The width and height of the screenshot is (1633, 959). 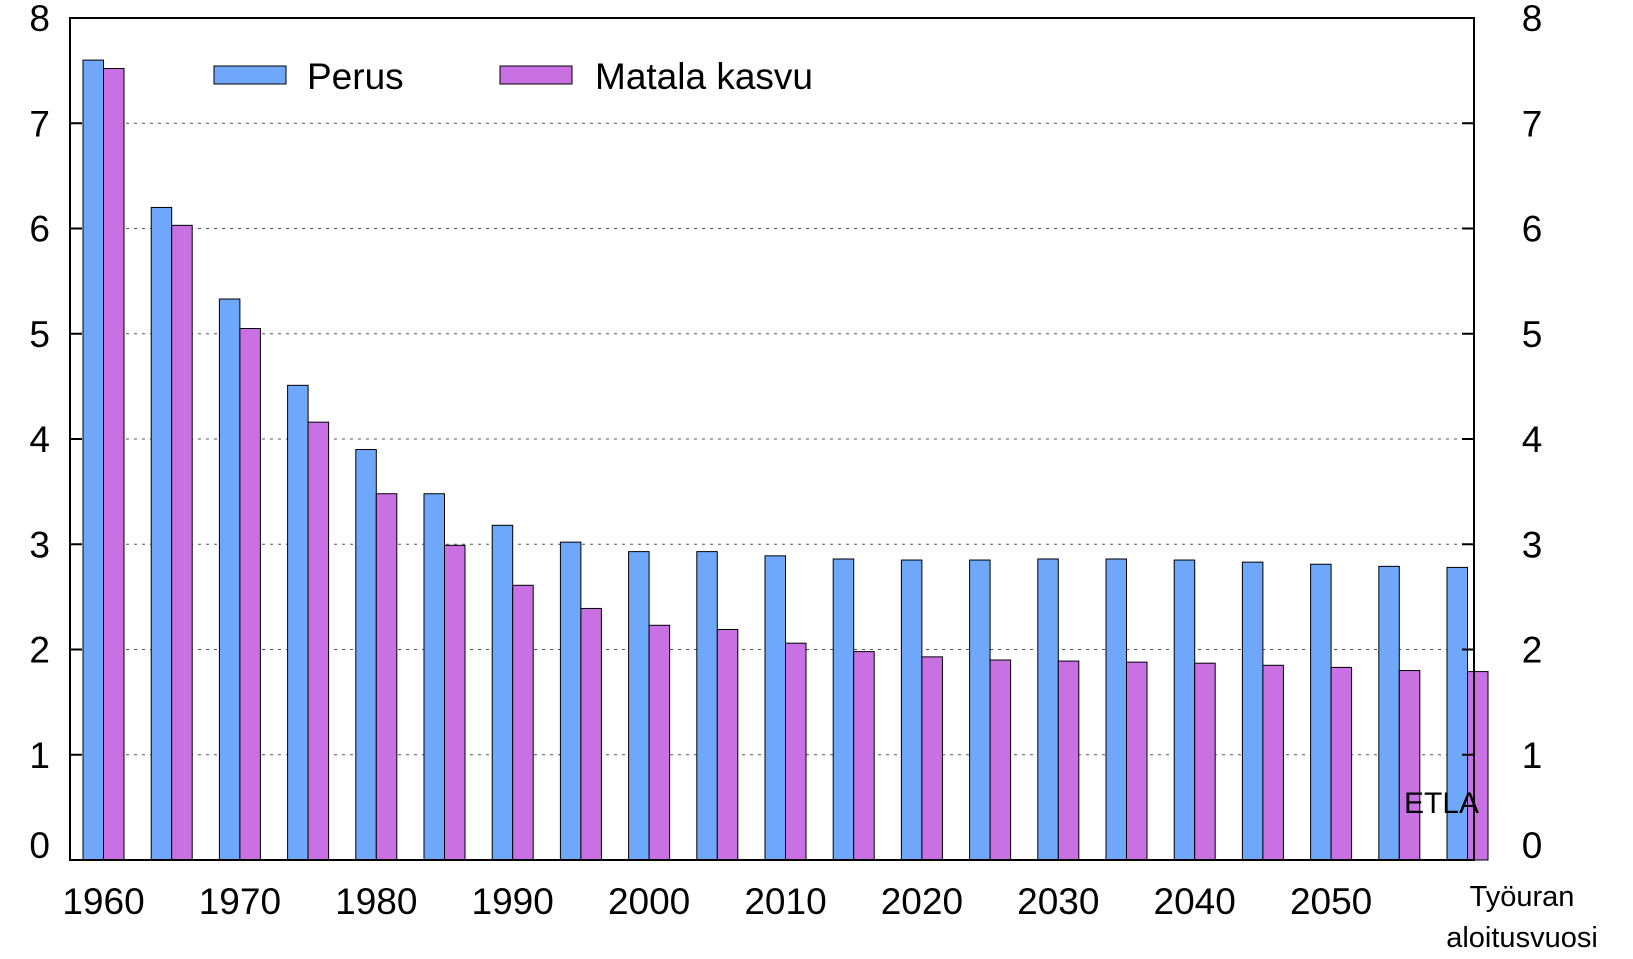 What do you see at coordinates (1532, 544) in the screenshot?
I see `right-y-tick-label-3: 3` at bounding box center [1532, 544].